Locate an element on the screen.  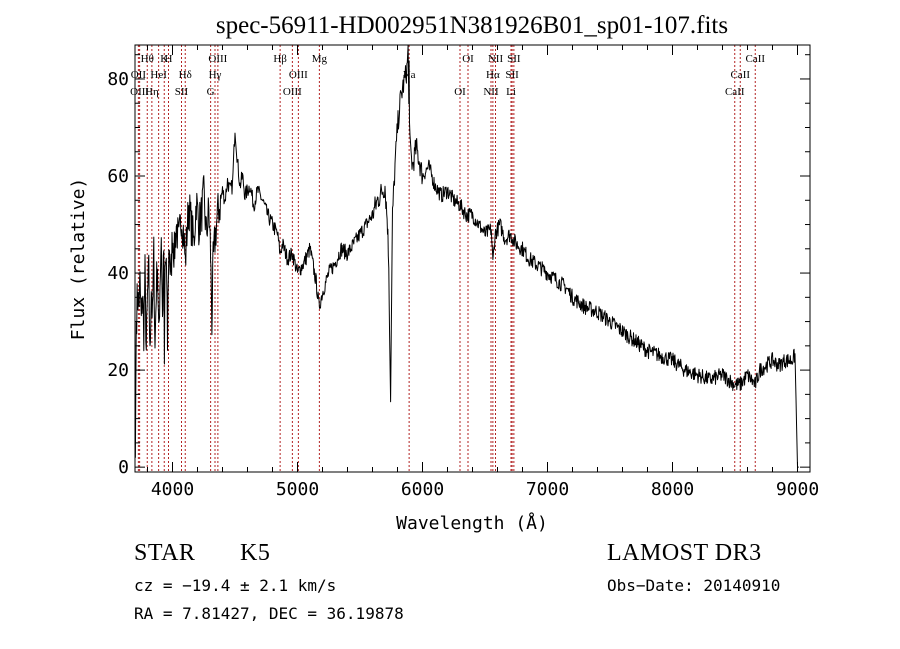
y-tick-label: 80 is located at coordinates (118, 79).